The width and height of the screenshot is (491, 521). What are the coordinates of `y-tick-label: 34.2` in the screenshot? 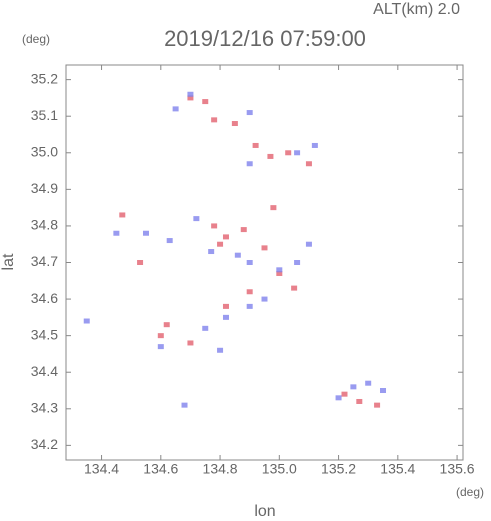 It's located at (44, 444).